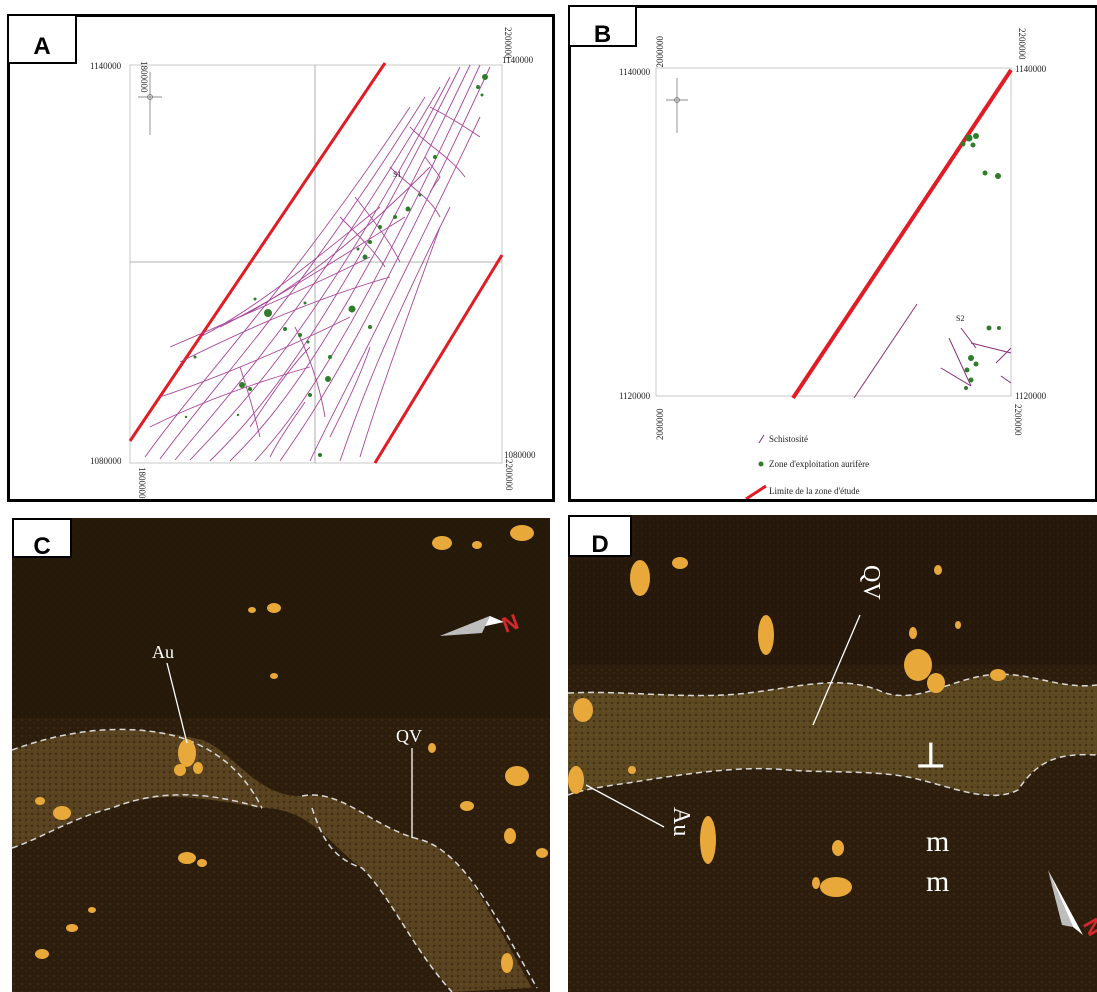 This screenshot has width=1097, height=992. What do you see at coordinates (814, 491) in the screenshot?
I see `legend-boundary-label: Limite de la zone d'étude` at bounding box center [814, 491].